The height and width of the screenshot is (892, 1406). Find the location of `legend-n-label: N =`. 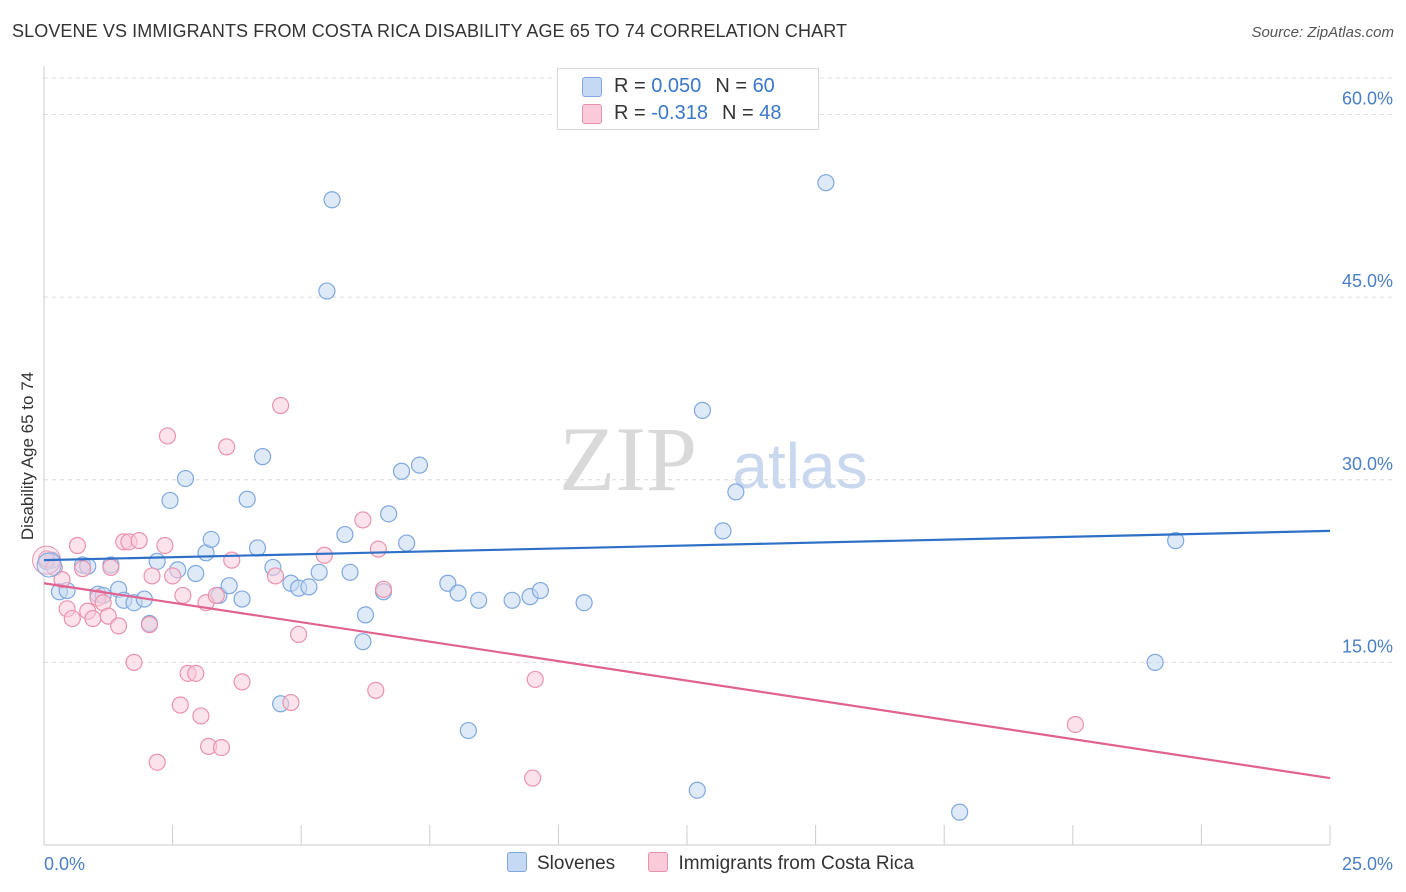

legend-n-label: N = is located at coordinates (737, 113).